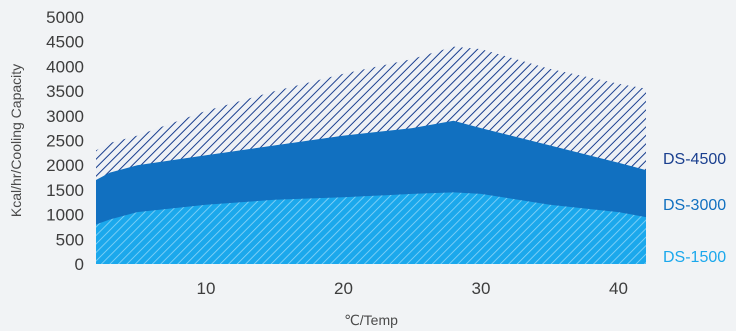  I want to click on x-tick-label: 10, so click(206, 288).